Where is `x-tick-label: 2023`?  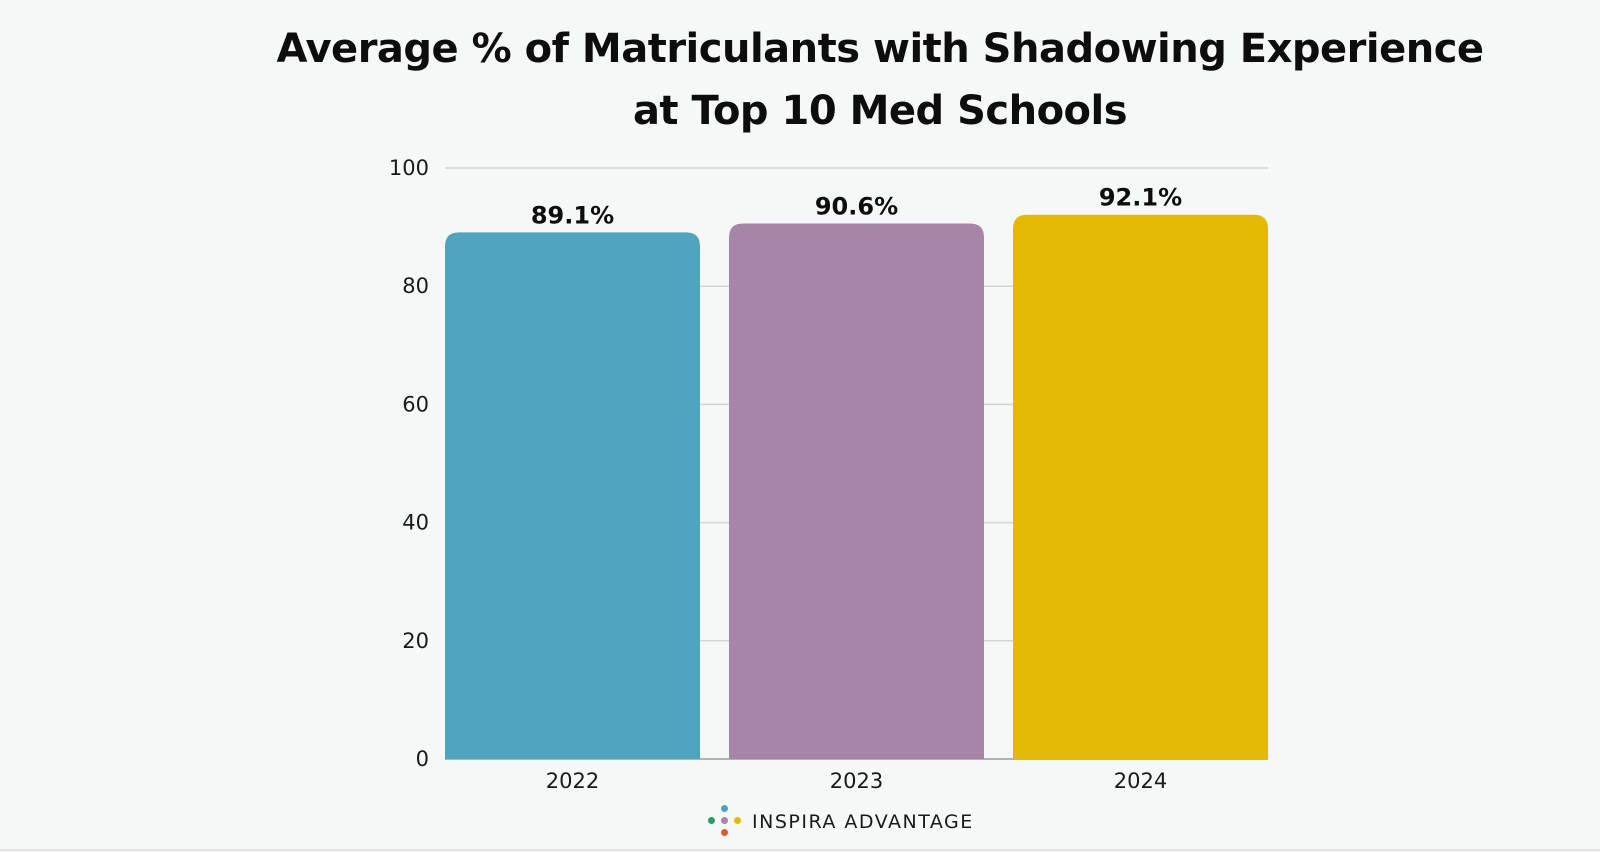
x-tick-label: 2023 is located at coordinates (856, 781).